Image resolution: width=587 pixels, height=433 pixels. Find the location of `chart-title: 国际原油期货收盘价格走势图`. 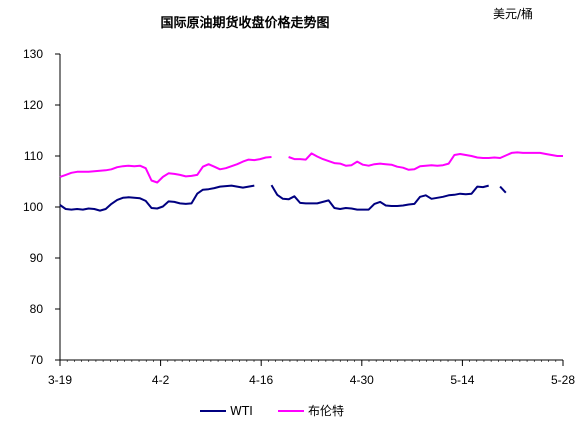

chart-title: 国际原油期货收盘价格走势图 is located at coordinates (244, 23).